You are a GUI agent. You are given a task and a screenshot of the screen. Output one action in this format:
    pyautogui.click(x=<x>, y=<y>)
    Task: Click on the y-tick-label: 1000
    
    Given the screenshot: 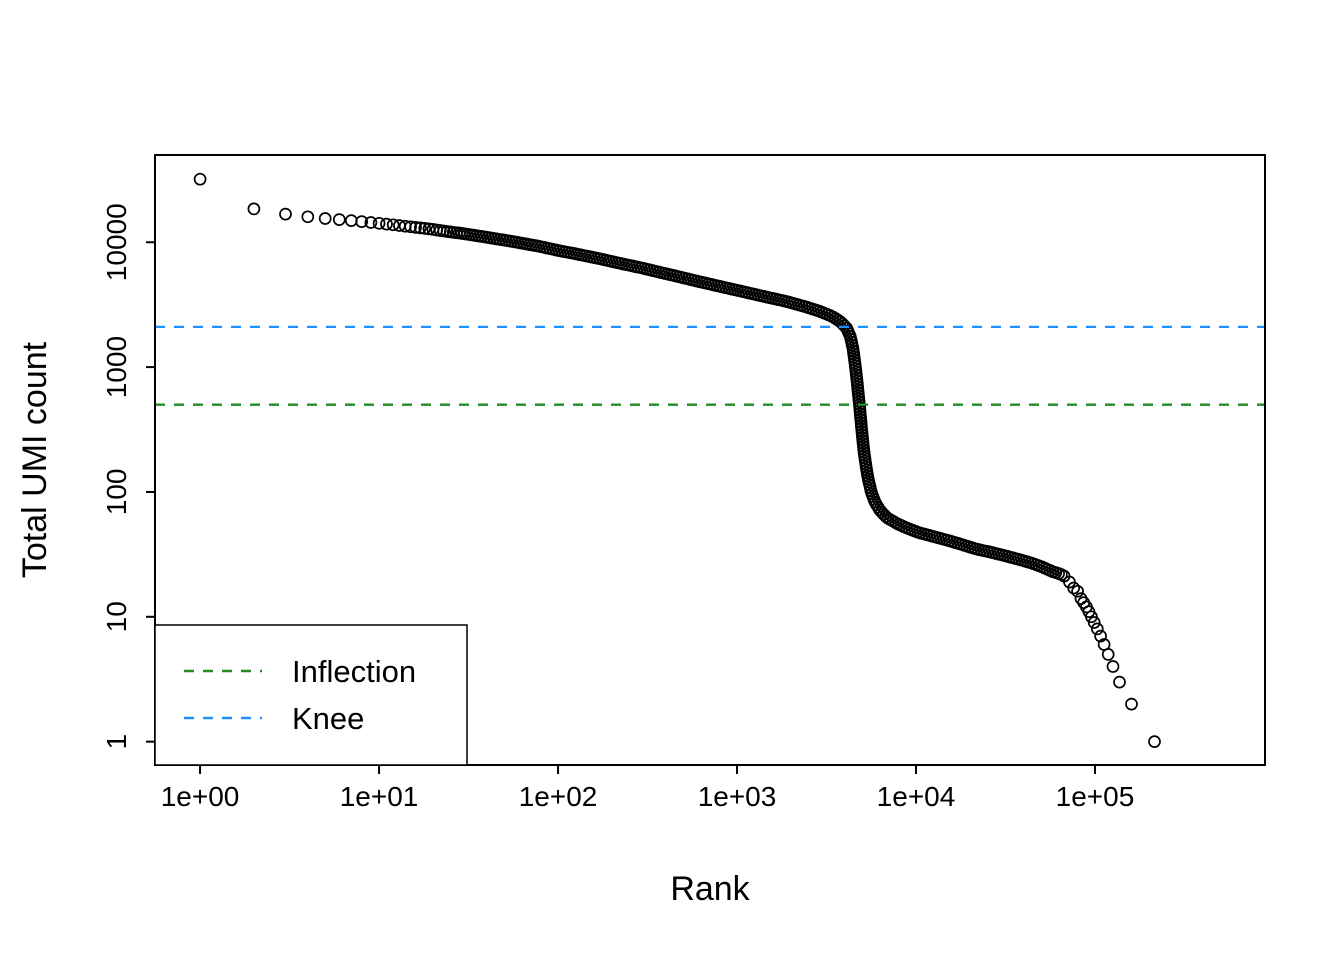 What is the action you would take?
    pyautogui.click(x=116, y=367)
    